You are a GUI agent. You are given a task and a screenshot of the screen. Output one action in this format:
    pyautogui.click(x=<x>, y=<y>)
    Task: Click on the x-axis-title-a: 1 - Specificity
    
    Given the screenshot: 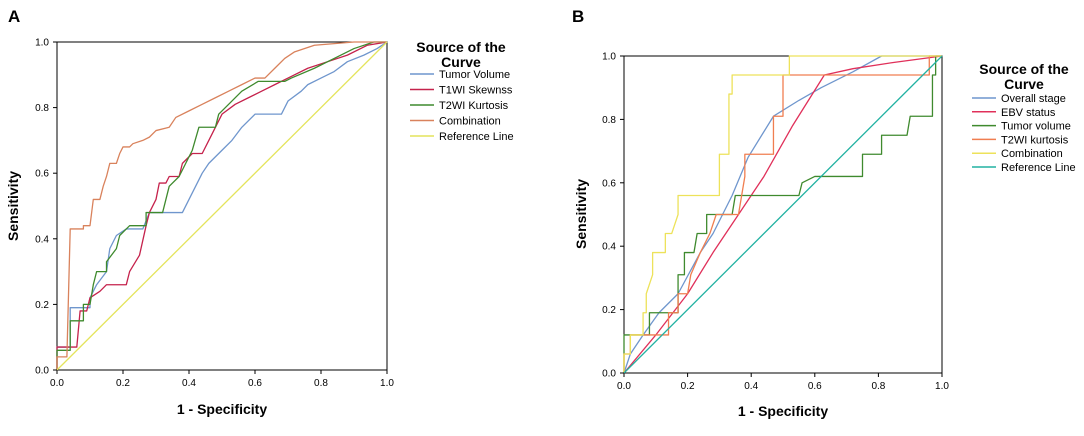 What is the action you would take?
    pyautogui.click(x=222, y=409)
    